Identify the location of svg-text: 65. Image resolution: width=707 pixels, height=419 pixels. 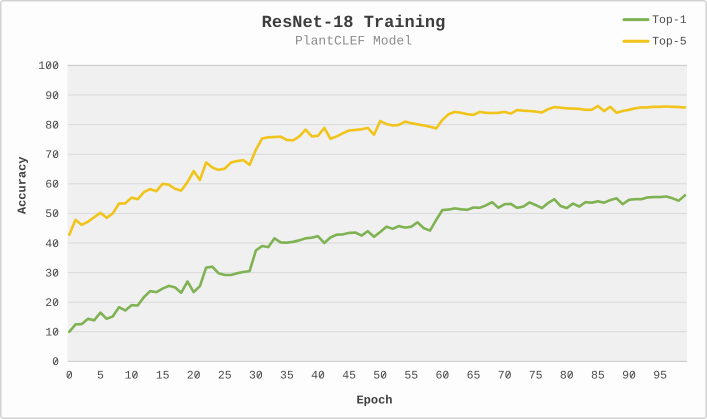
(474, 375).